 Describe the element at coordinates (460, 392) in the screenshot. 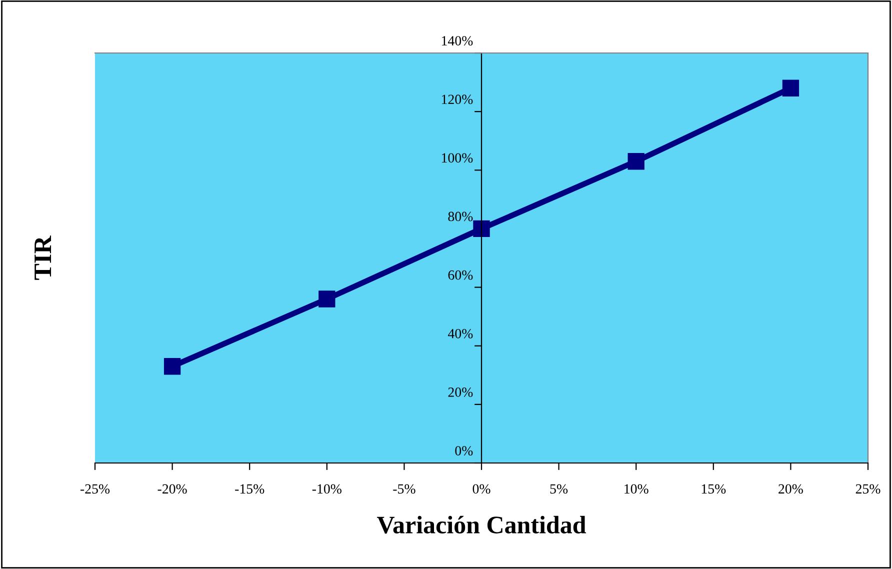

I see `y-tick-label: 20%` at that location.